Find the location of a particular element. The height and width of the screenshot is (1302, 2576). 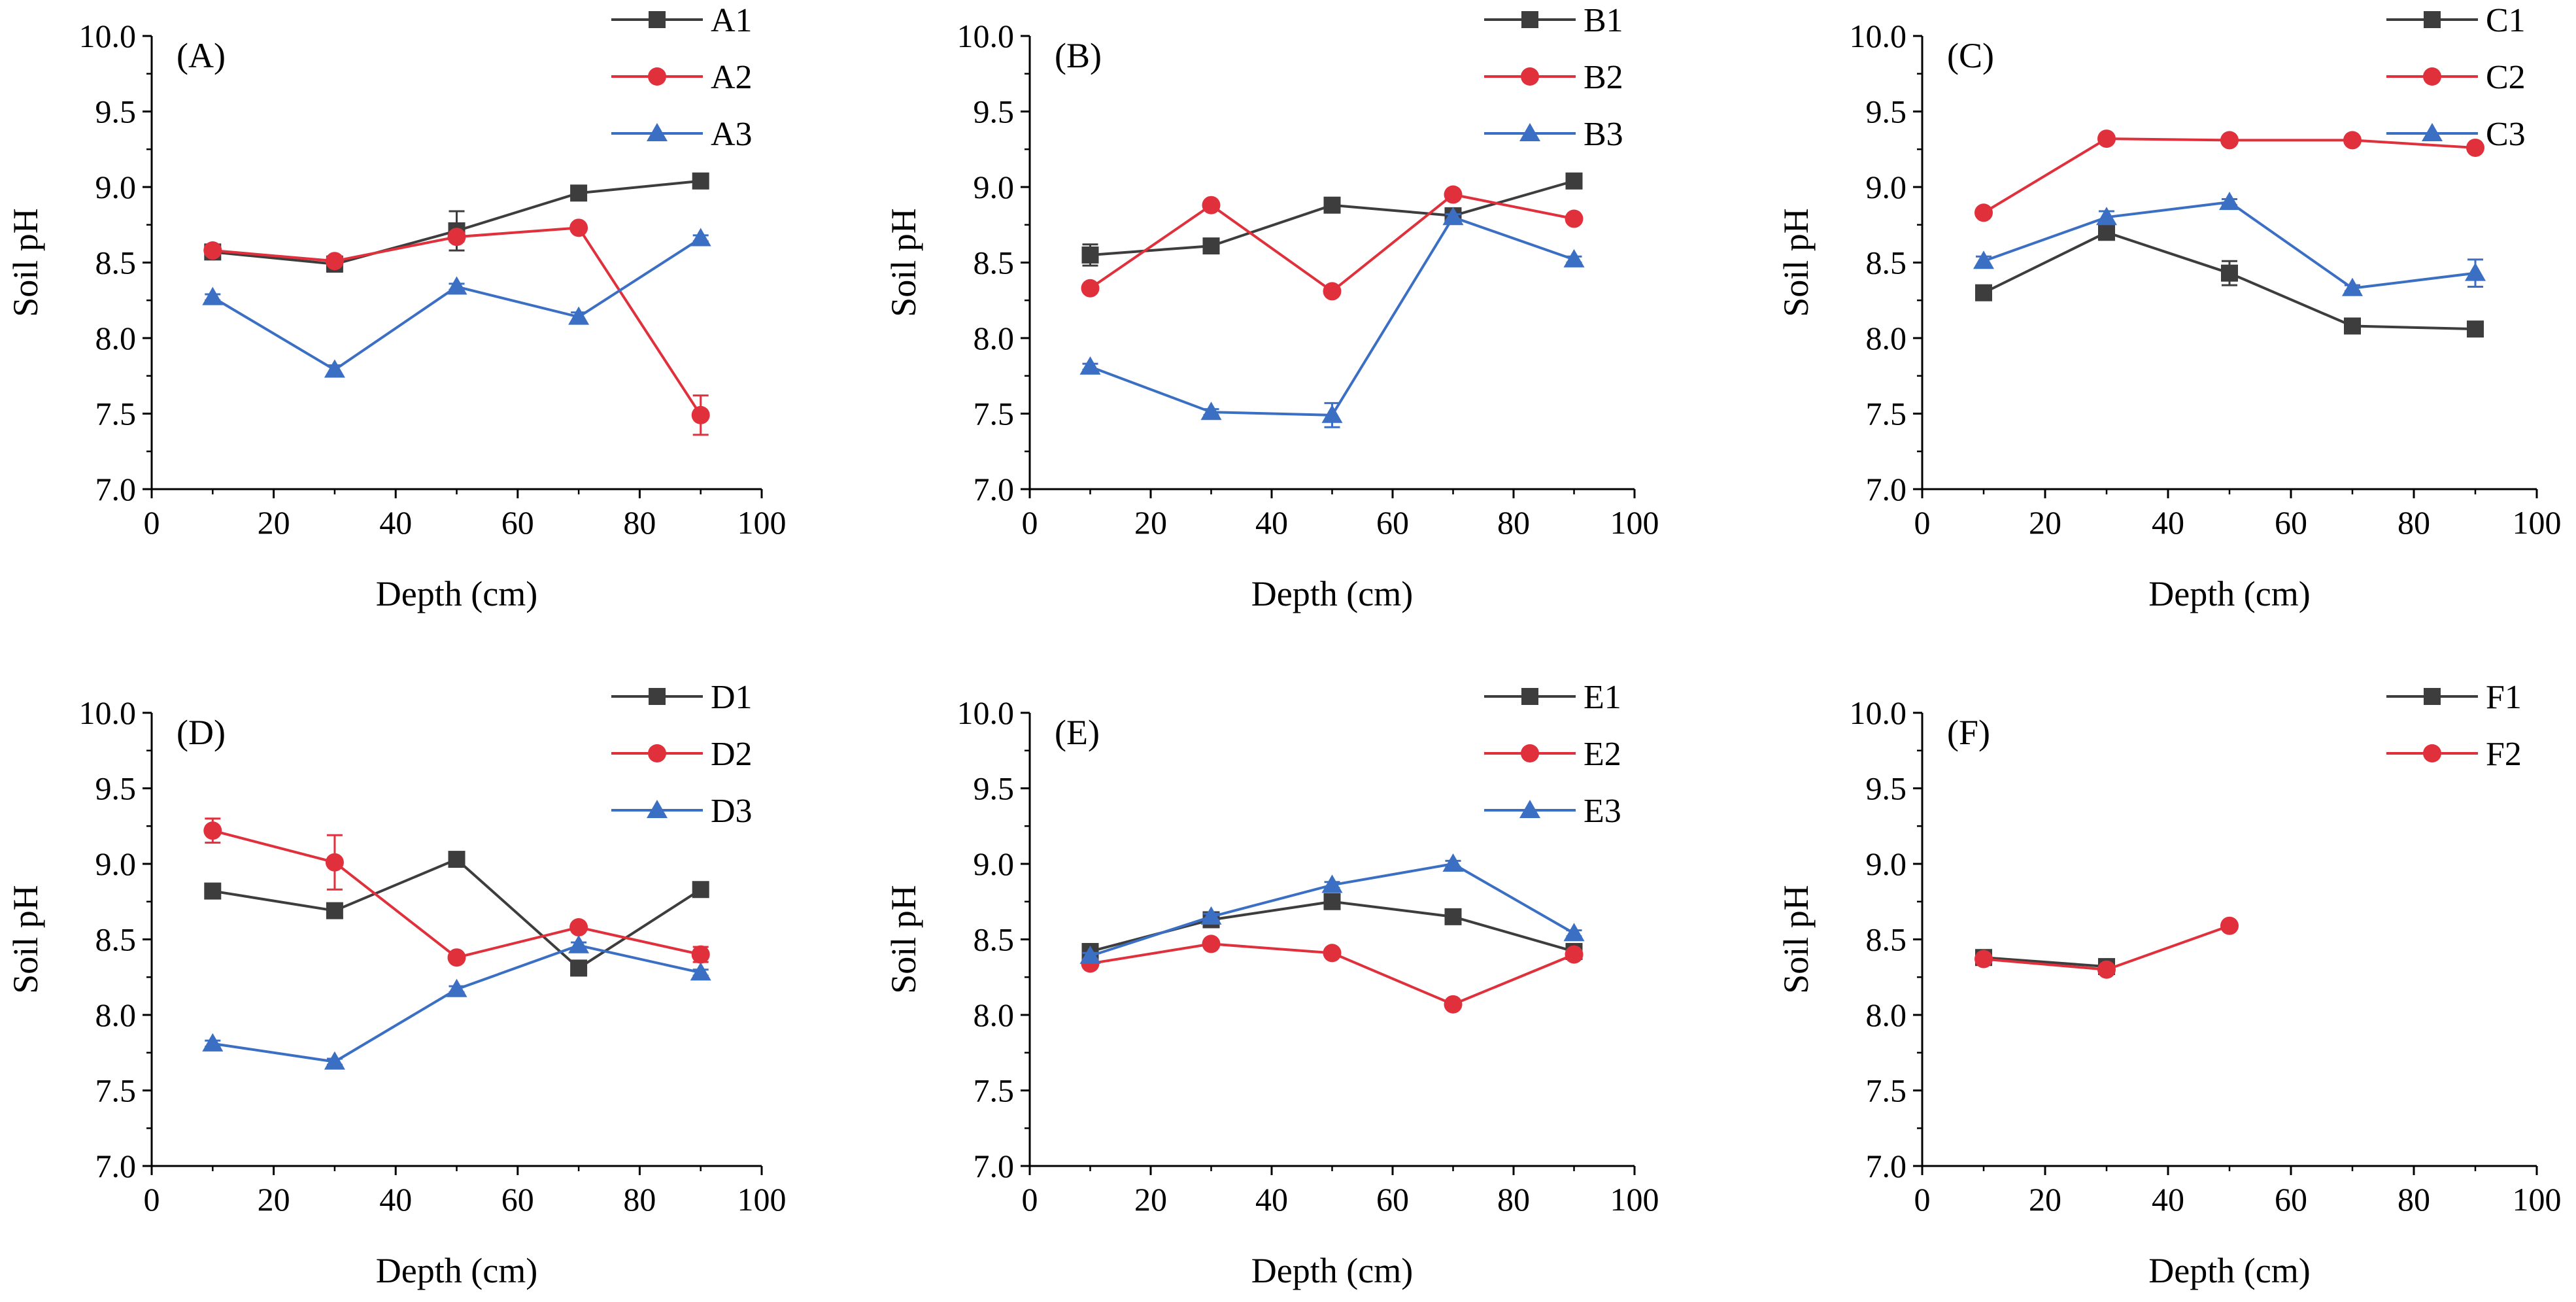

legend-entry: B1 is located at coordinates (1553, 20).